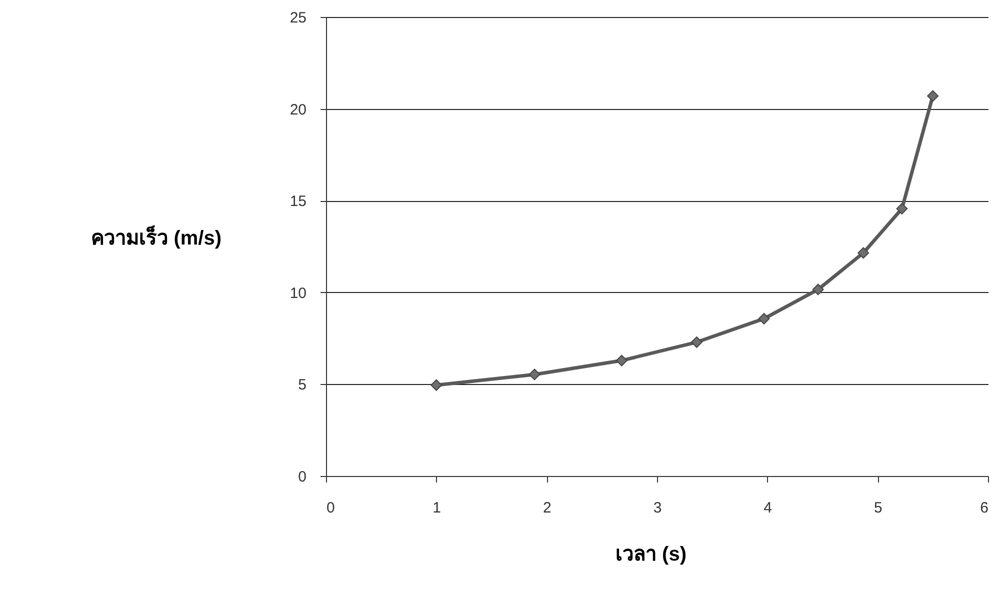 This screenshot has height=609, width=1000. What do you see at coordinates (547, 508) in the screenshot?
I see `x-tick-label: 2` at bounding box center [547, 508].